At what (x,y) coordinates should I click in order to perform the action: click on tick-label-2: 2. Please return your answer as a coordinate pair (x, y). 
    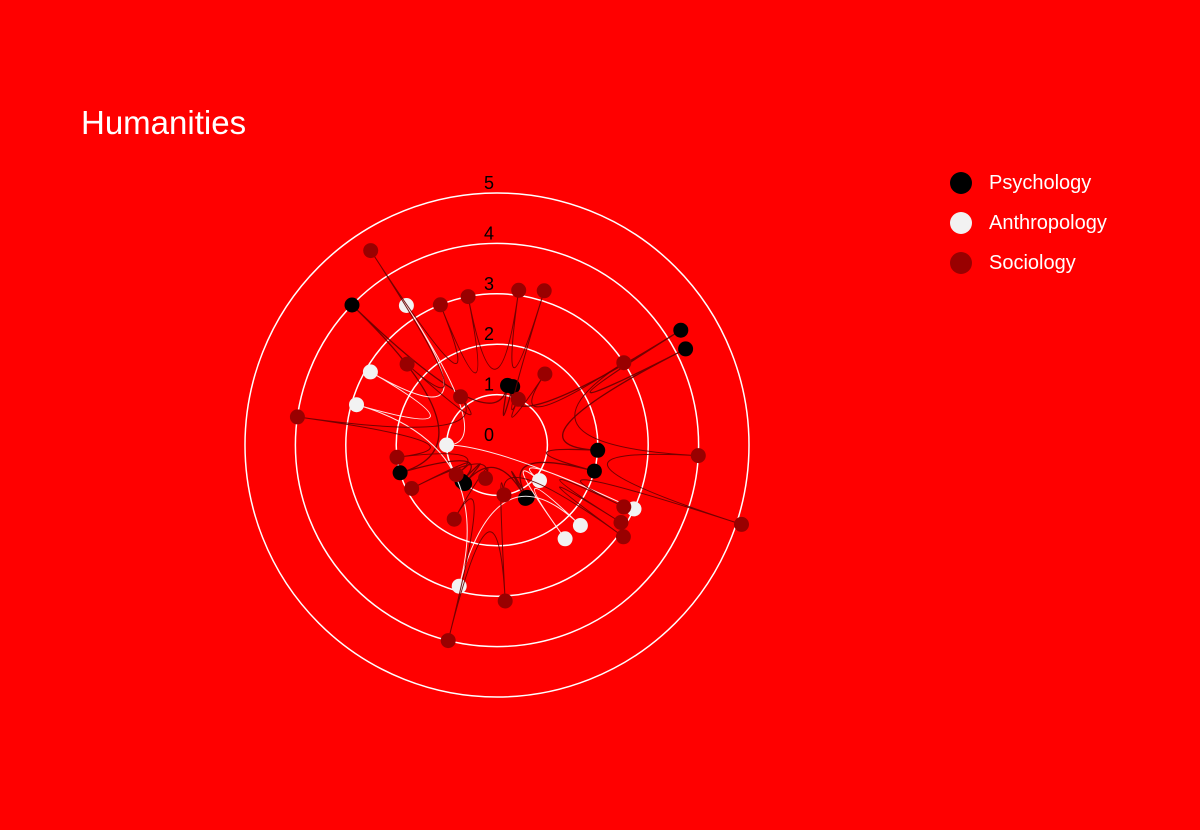
    Looking at the image, I should click on (489, 334).